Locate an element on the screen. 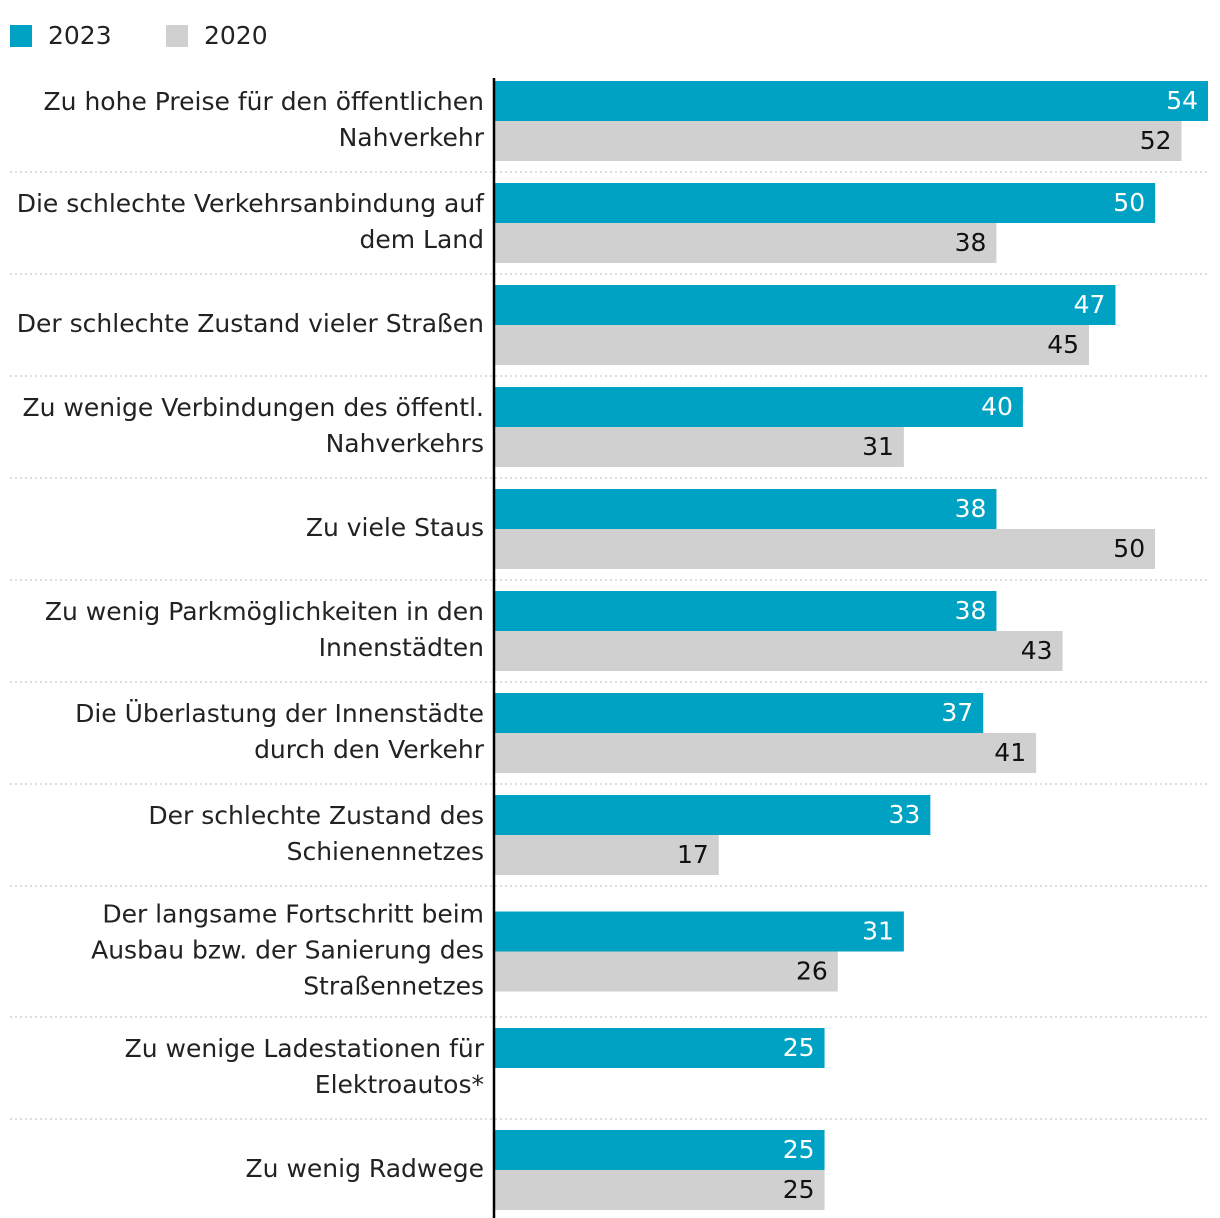 This screenshot has width=1220, height=1218. value-label: 33 is located at coordinates (905, 814).